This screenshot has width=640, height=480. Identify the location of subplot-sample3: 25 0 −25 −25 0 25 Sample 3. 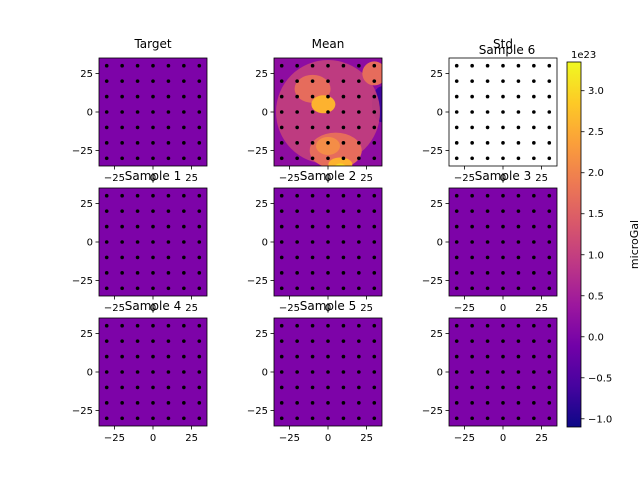
(490, 241).